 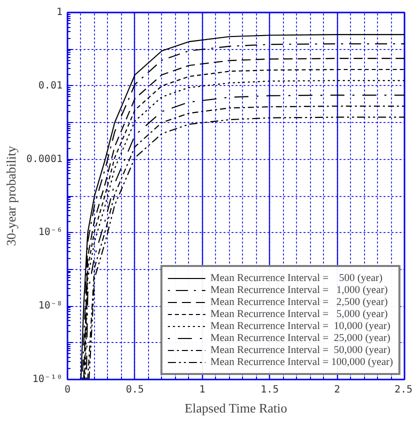 I want to click on legend-label: Mean Recurrence Interval = 1,000 (year), so click(x=299, y=290).